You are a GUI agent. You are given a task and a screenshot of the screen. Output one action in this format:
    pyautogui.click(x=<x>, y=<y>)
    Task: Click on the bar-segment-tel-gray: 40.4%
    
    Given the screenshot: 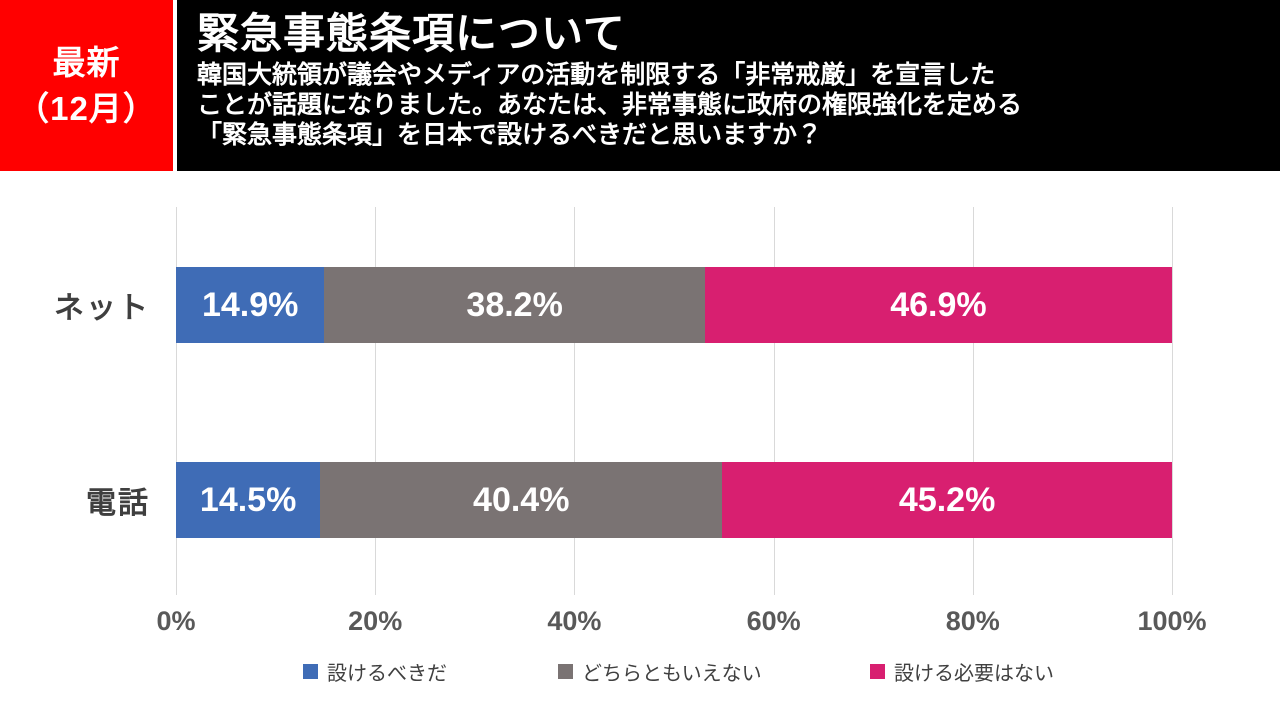 What is the action you would take?
    pyautogui.click(x=521, y=500)
    